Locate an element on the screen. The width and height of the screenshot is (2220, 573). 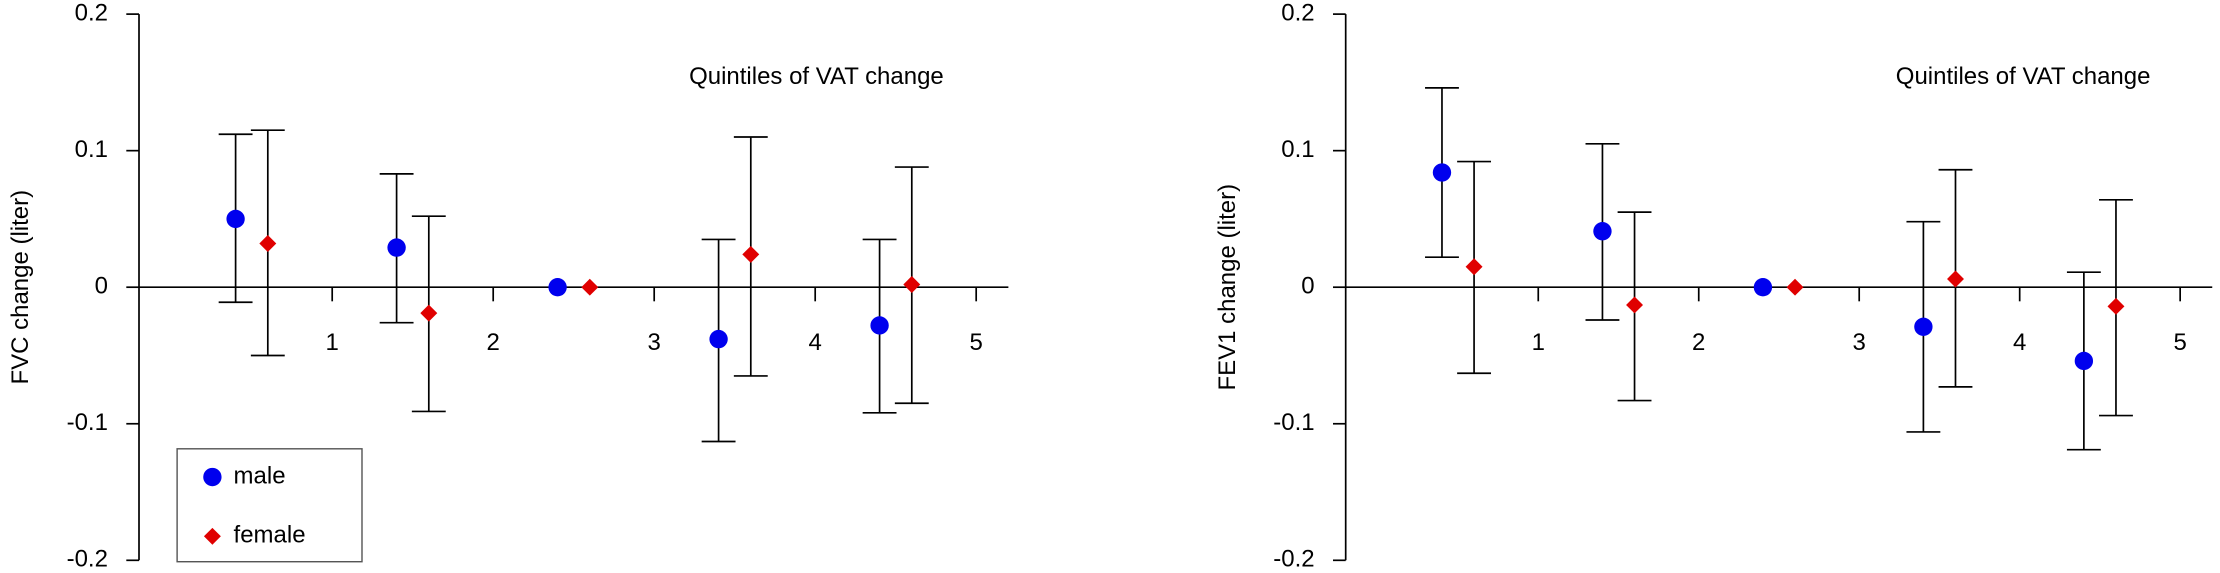
legend-label: female is located at coordinates (270, 535).